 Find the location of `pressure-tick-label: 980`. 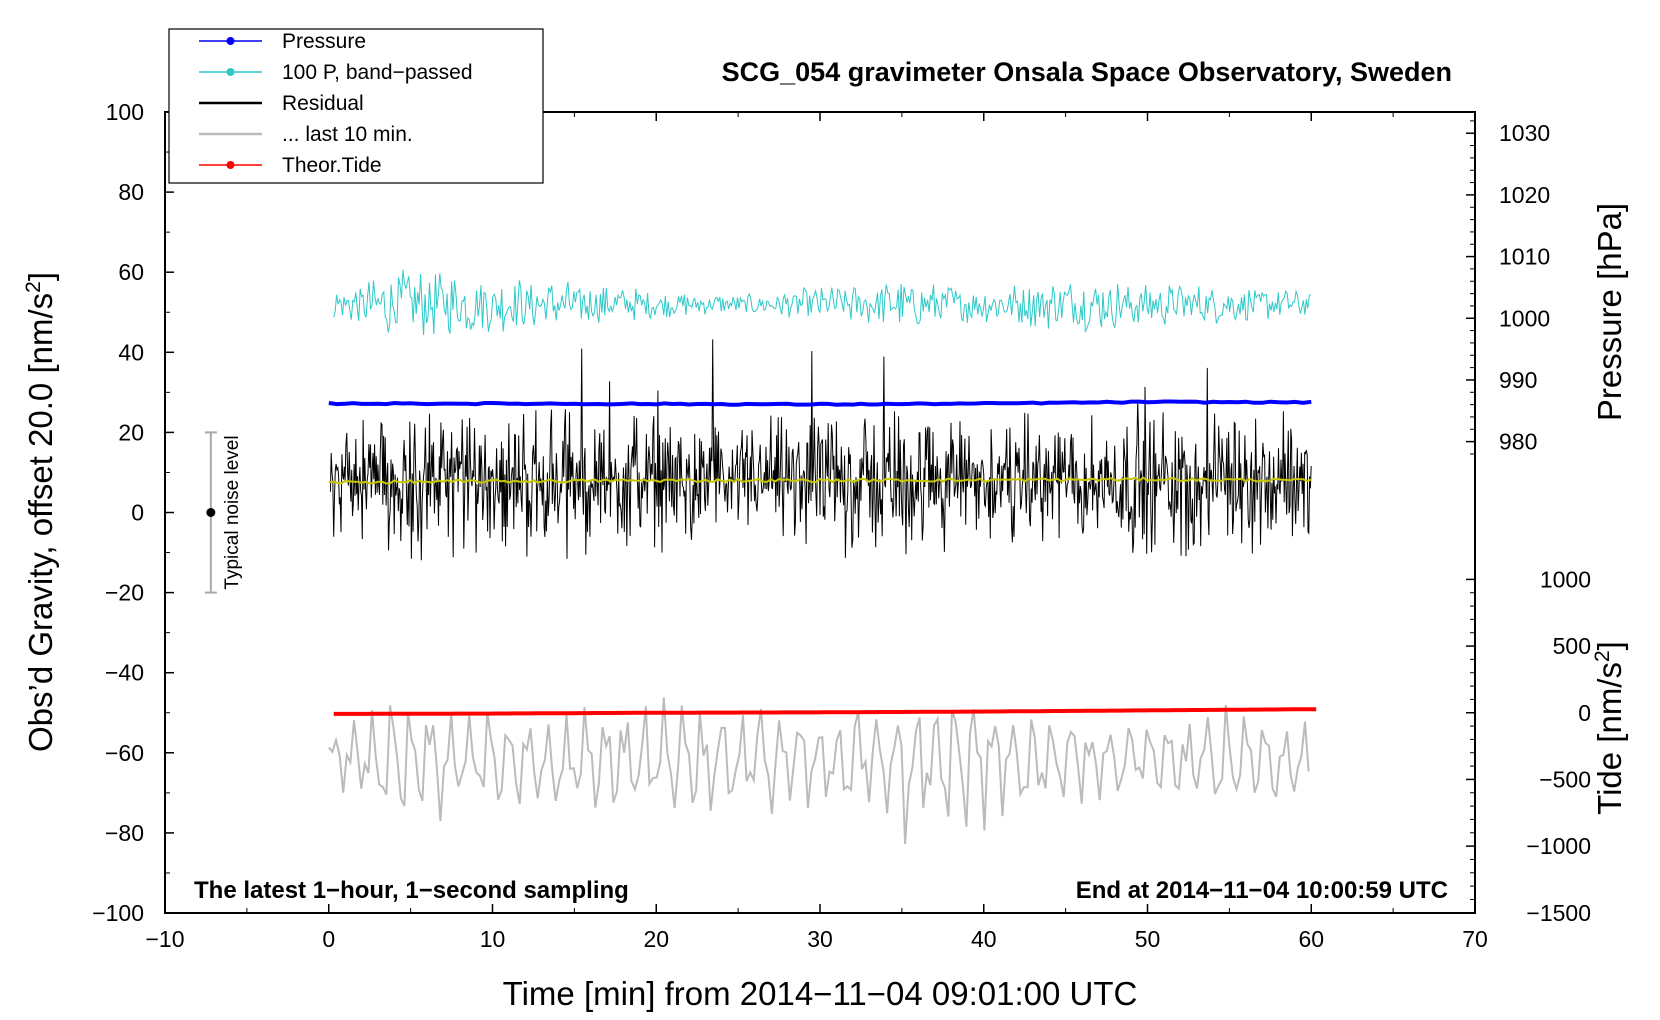

pressure-tick-label: 980 is located at coordinates (1518, 442).